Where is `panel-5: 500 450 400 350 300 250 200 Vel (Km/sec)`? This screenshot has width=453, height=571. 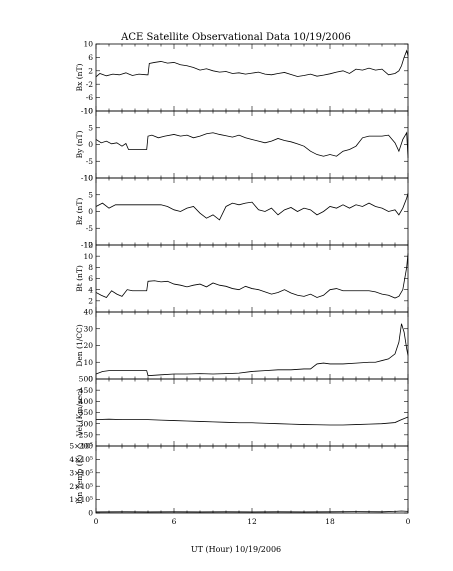
panel-5: 500 450 400 350 300 250 200 Vel (Km/sec) is located at coordinates (242, 413).